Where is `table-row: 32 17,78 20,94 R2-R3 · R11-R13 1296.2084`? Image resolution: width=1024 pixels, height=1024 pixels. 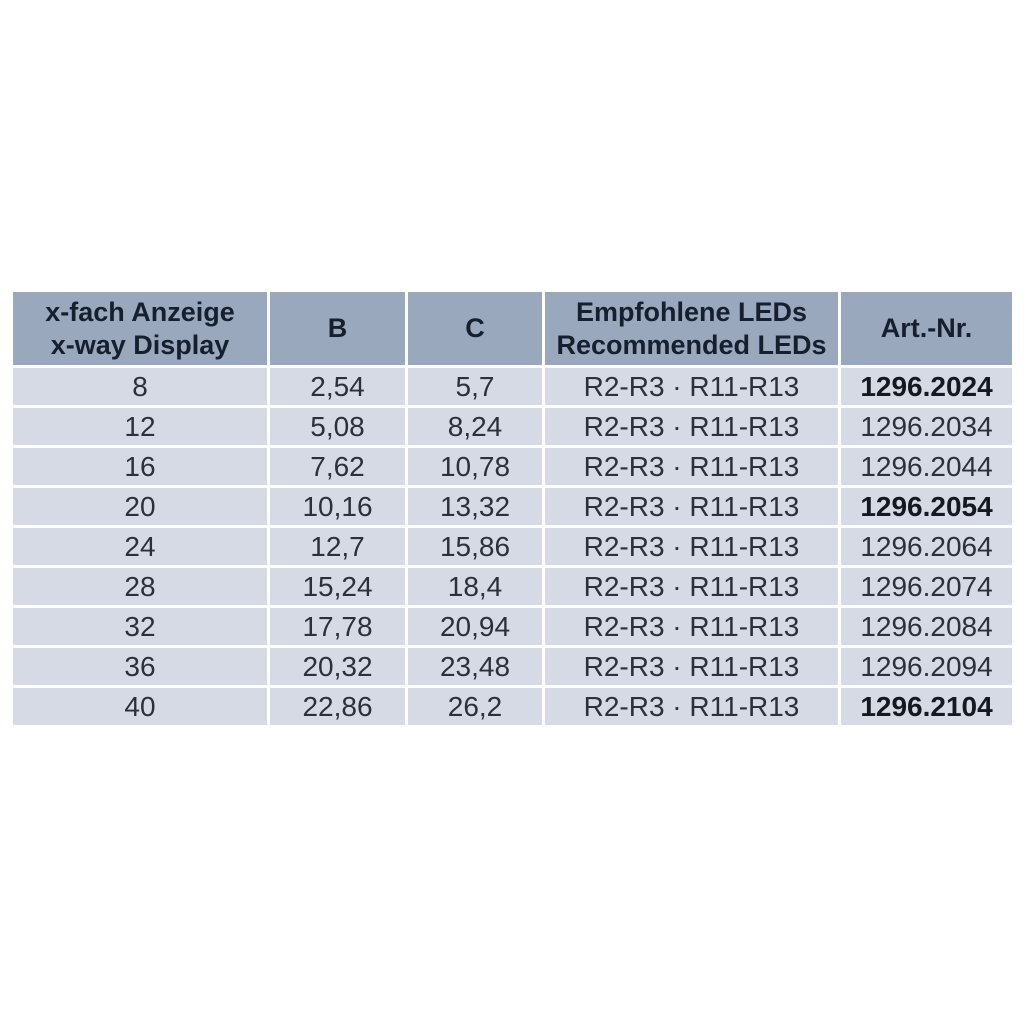 table-row: 32 17,78 20,94 R2-R3 · R11-R13 1296.2084 is located at coordinates (512, 626).